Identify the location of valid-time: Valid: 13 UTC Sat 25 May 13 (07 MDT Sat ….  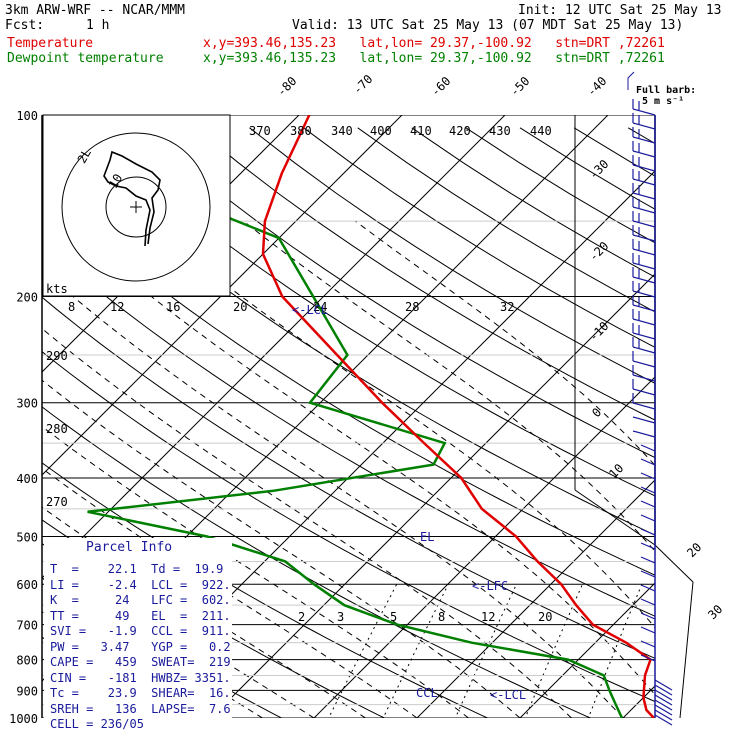
(488, 25).